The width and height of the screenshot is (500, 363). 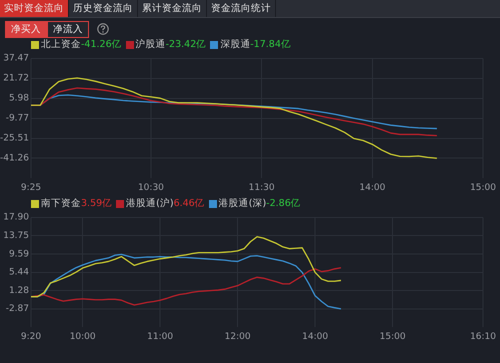 I want to click on text: 资金流向统计, so click(x=241, y=8).